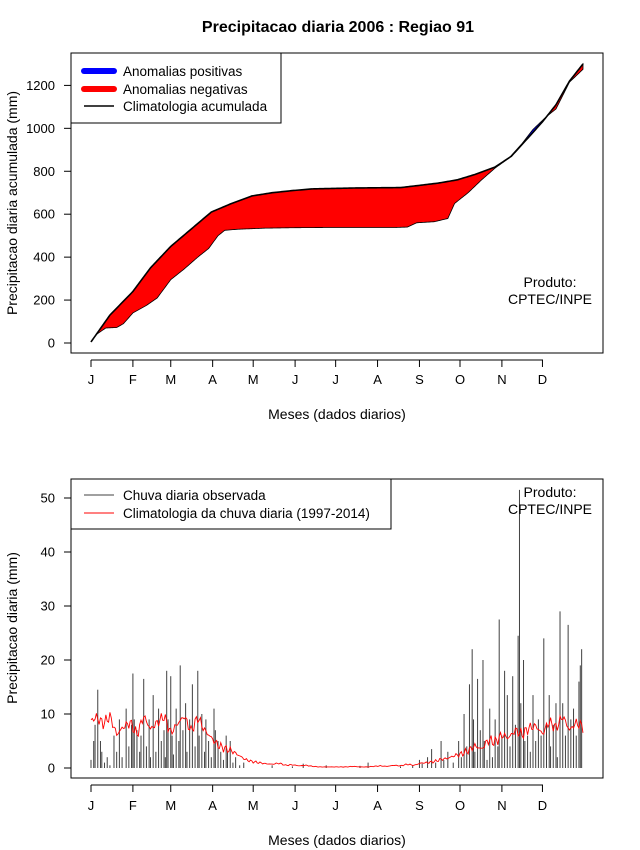  Describe the element at coordinates (48, 714) in the screenshot. I see `y-tick-label-bottom: 10` at that location.